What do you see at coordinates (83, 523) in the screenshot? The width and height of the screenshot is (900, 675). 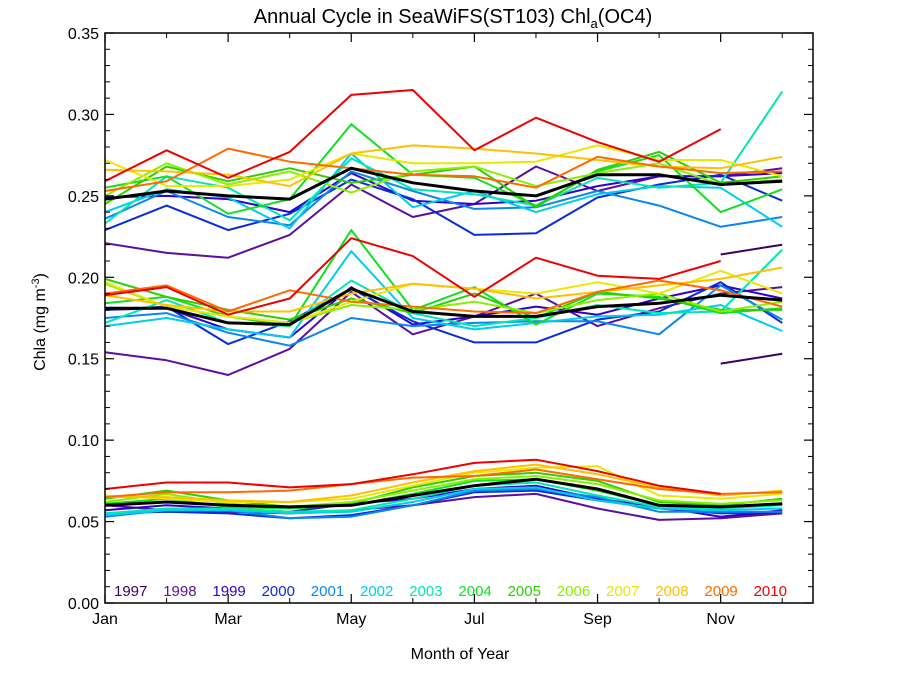 I see `y-tick-label: 0.05` at bounding box center [83, 523].